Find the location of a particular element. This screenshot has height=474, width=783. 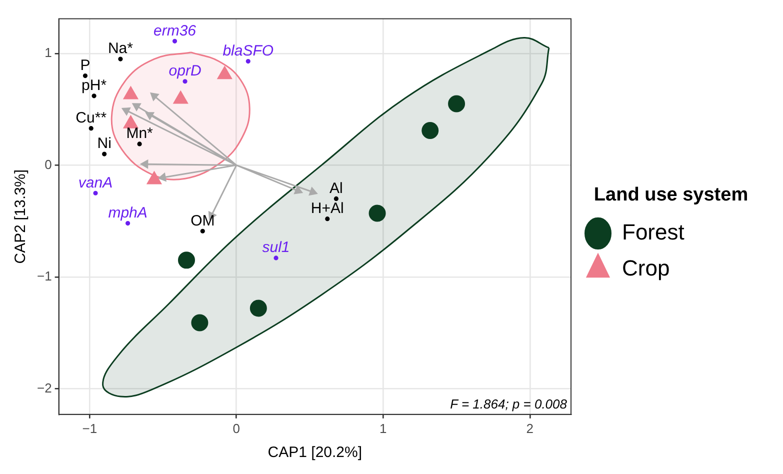

x-tick-label: 0 is located at coordinates (236, 428).